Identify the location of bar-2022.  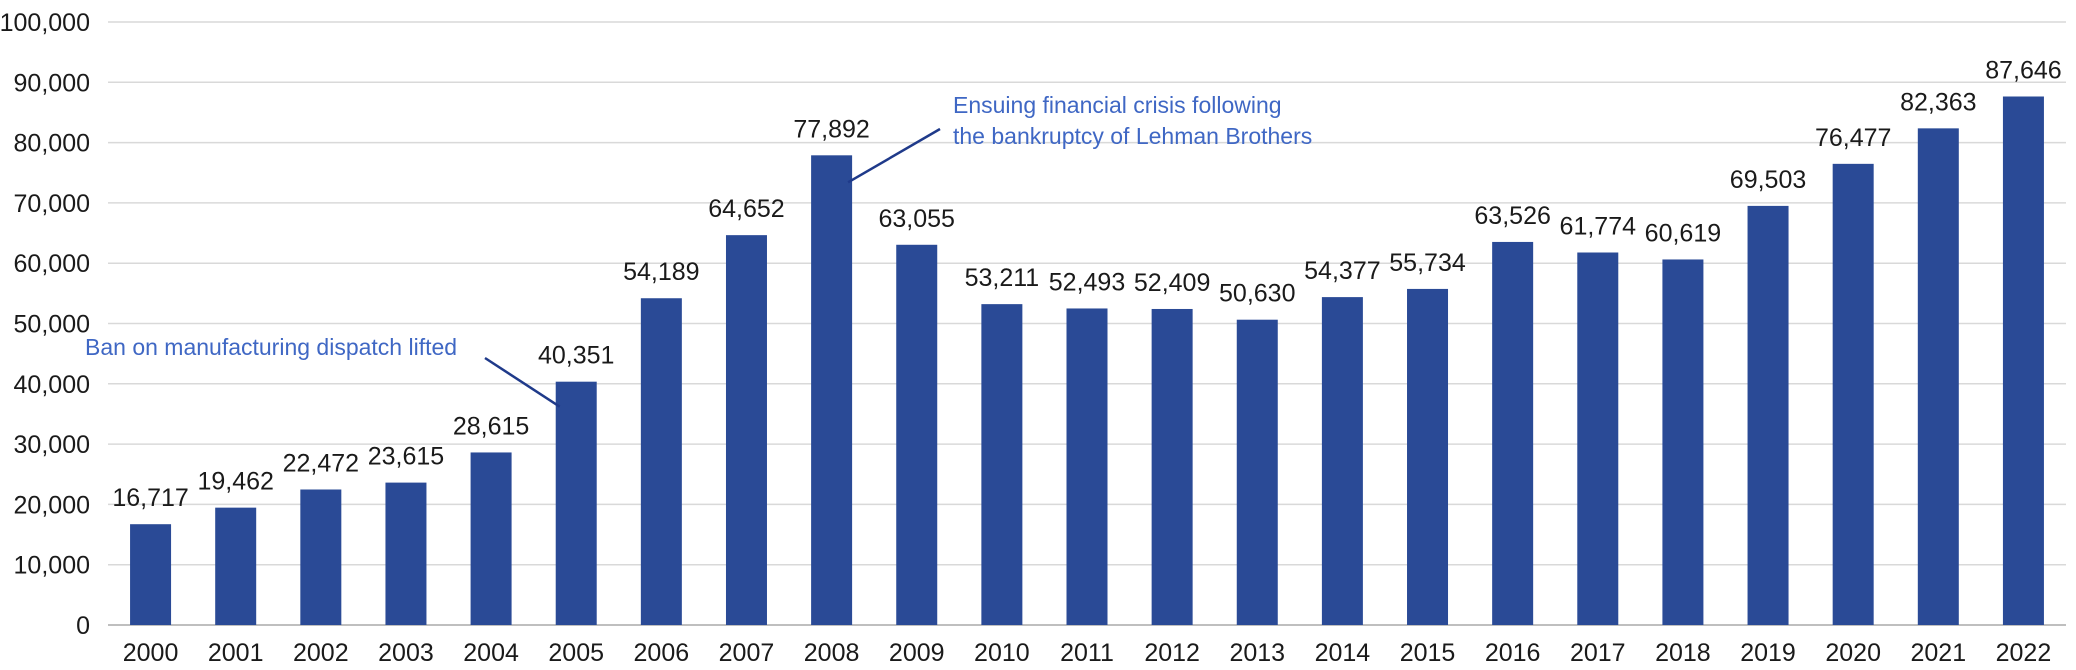
(2023, 360).